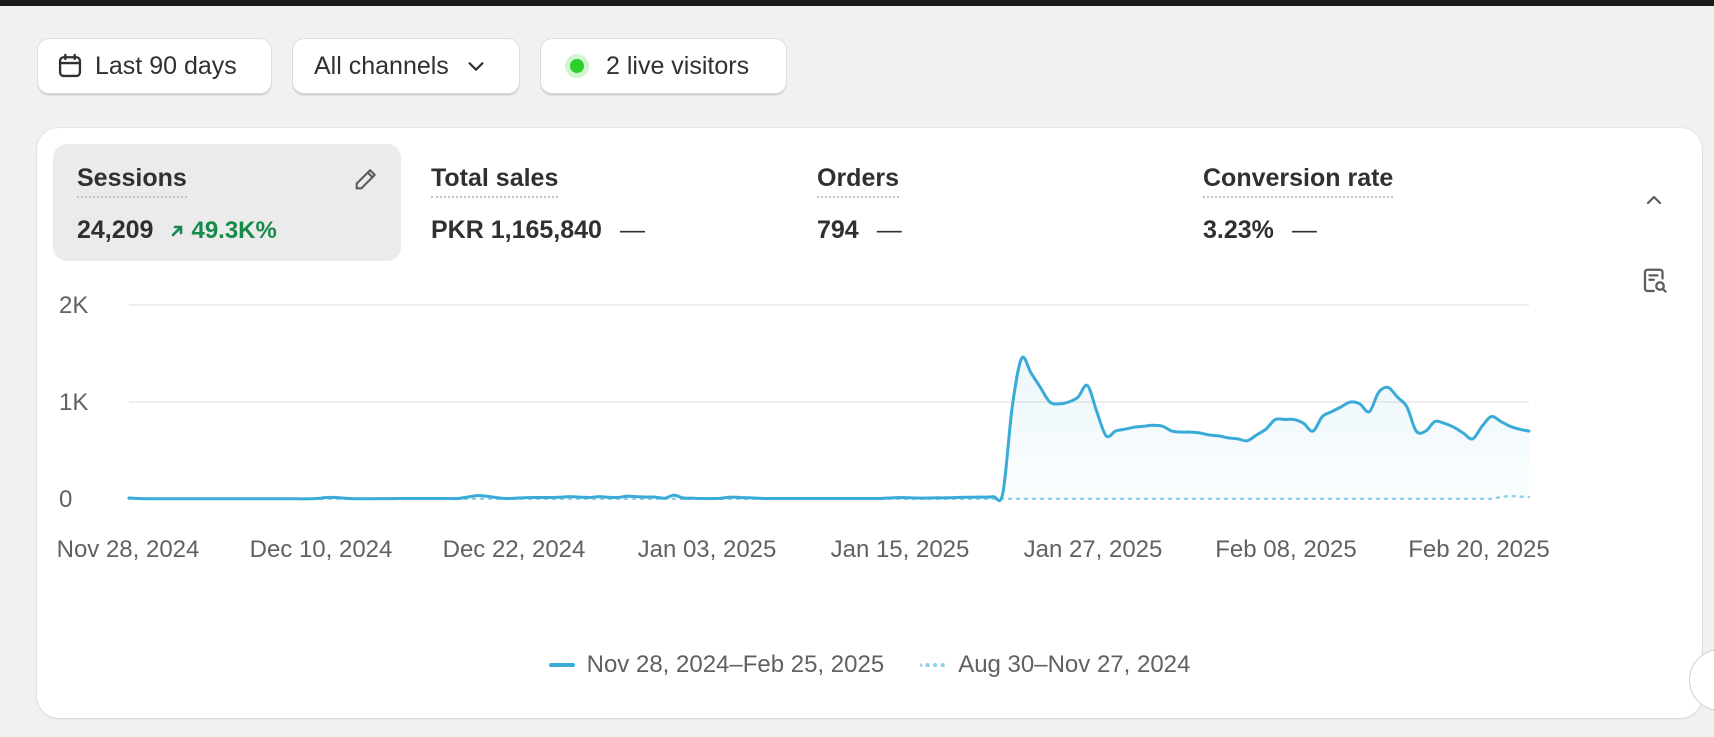 The image size is (1714, 737). I want to click on metric-label: Sessions, so click(132, 181).